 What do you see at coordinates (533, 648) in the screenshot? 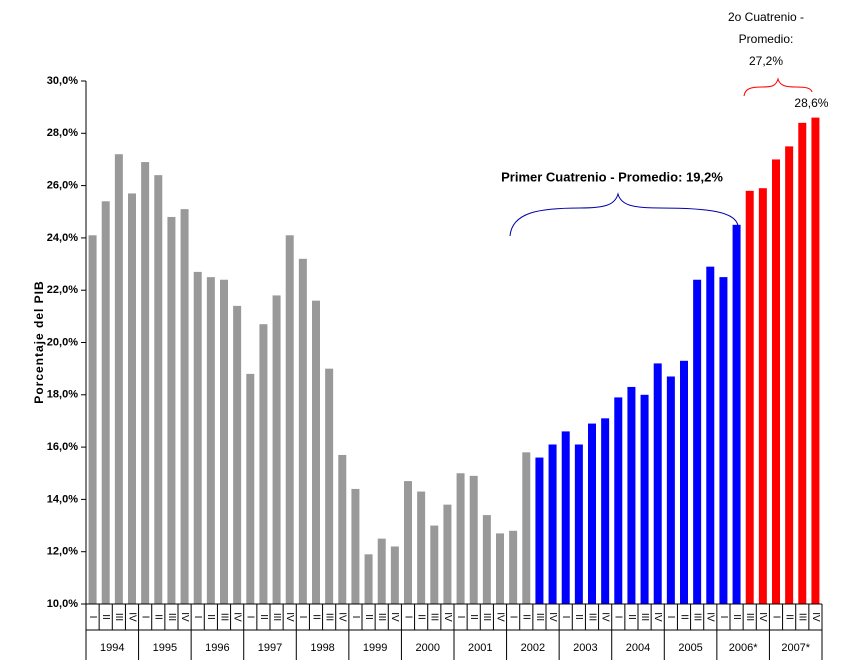
I see `group-label: 2002` at bounding box center [533, 648].